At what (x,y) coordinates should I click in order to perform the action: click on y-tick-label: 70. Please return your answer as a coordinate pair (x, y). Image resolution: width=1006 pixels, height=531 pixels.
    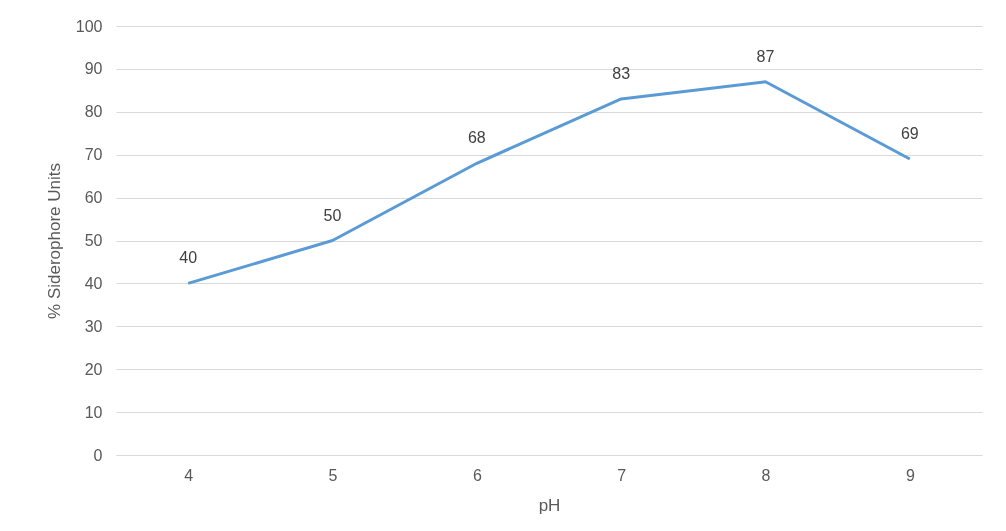
    Looking at the image, I should click on (93, 155).